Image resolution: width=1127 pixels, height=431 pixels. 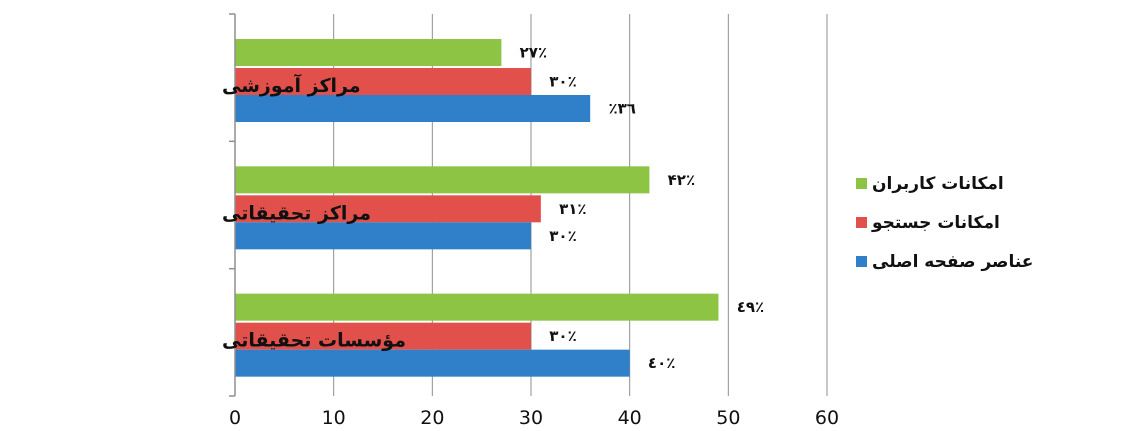 What do you see at coordinates (827, 418) in the screenshot?
I see `x-tick-label: 60` at bounding box center [827, 418].